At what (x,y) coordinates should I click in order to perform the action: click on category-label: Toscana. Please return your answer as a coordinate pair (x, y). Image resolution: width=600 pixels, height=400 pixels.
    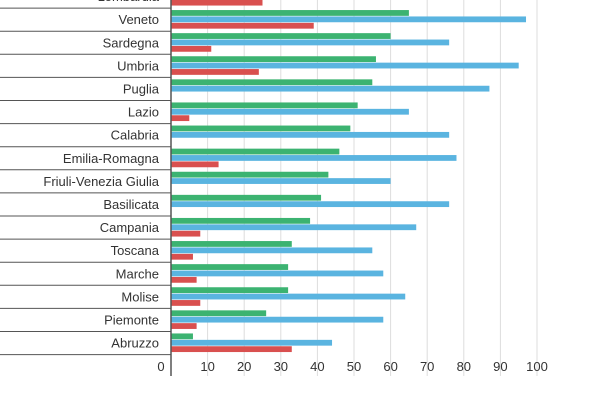
    Looking at the image, I should click on (135, 250).